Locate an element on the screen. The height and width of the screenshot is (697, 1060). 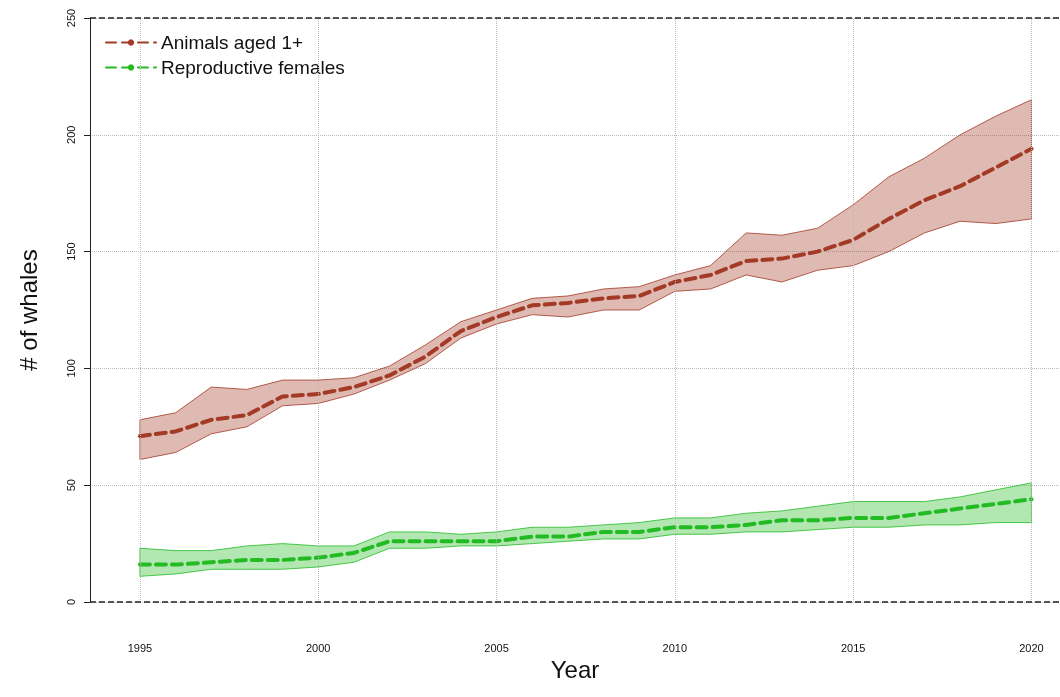
line-series is located at coordinates (585, 532).